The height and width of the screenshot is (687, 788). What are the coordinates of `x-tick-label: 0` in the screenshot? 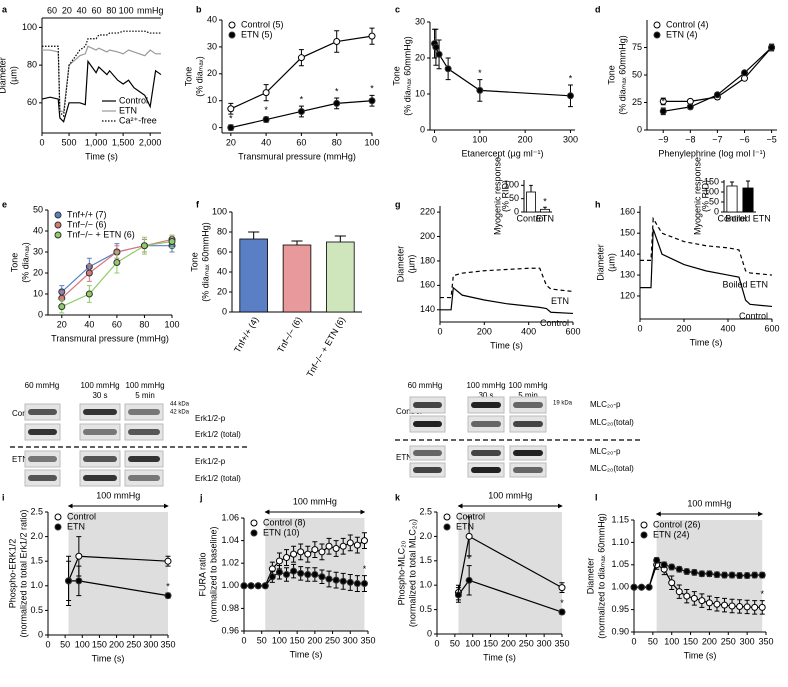 It's located at (439, 331).